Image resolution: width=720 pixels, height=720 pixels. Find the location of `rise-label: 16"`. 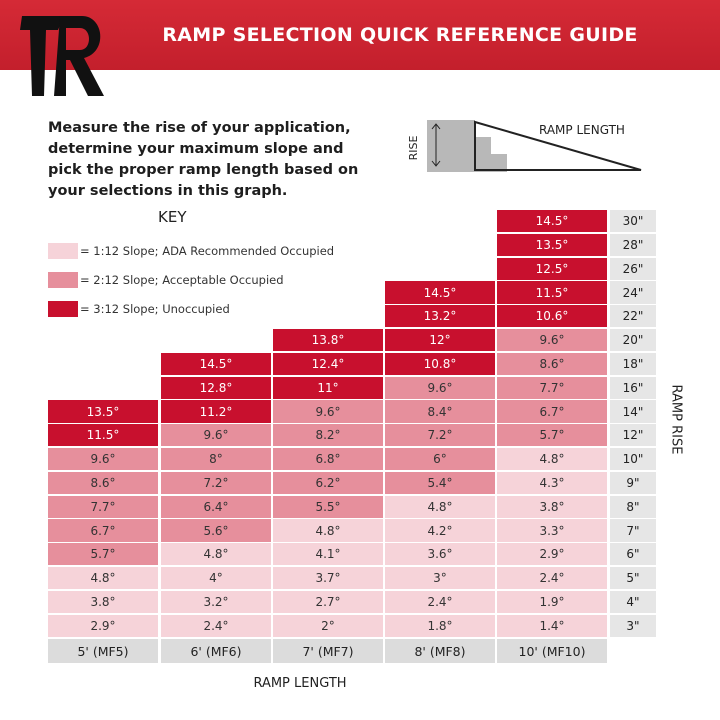

rise-label: 16" is located at coordinates (633, 387).